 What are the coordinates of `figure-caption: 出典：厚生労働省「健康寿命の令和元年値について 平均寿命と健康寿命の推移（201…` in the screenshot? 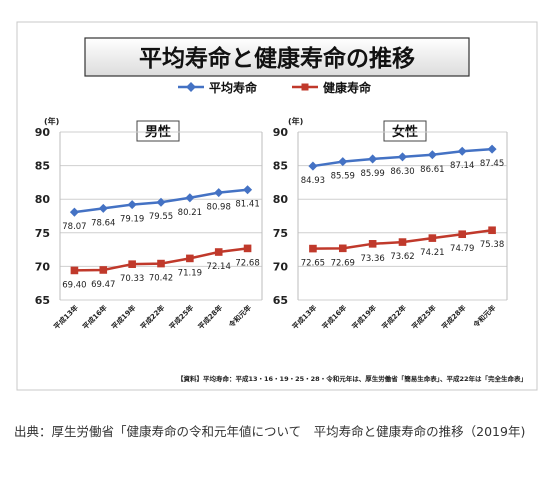 It's located at (270, 431).